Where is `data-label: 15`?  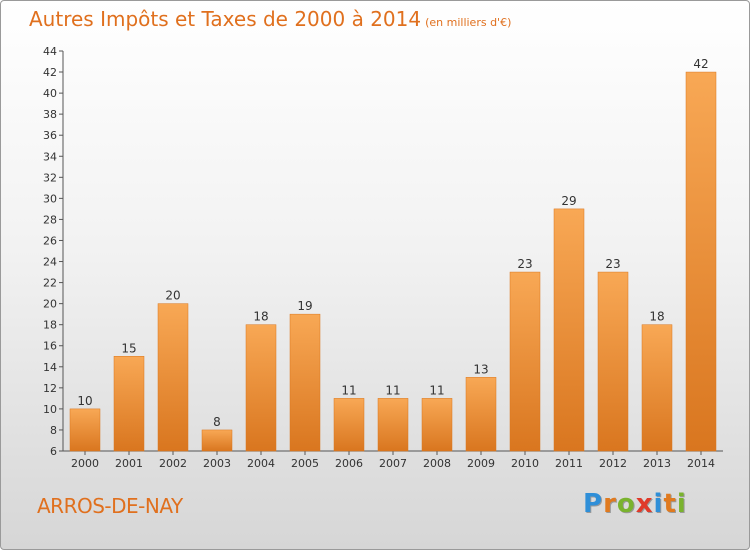
data-label: 15 is located at coordinates (128, 348).